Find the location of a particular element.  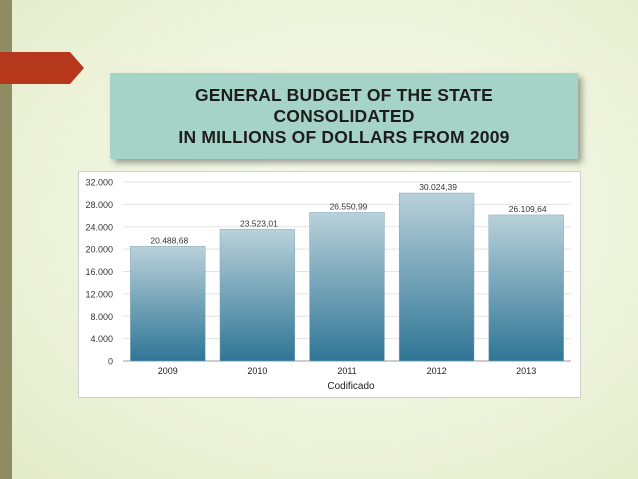

bar-value-label: 30.024,39 is located at coordinates (438, 187).